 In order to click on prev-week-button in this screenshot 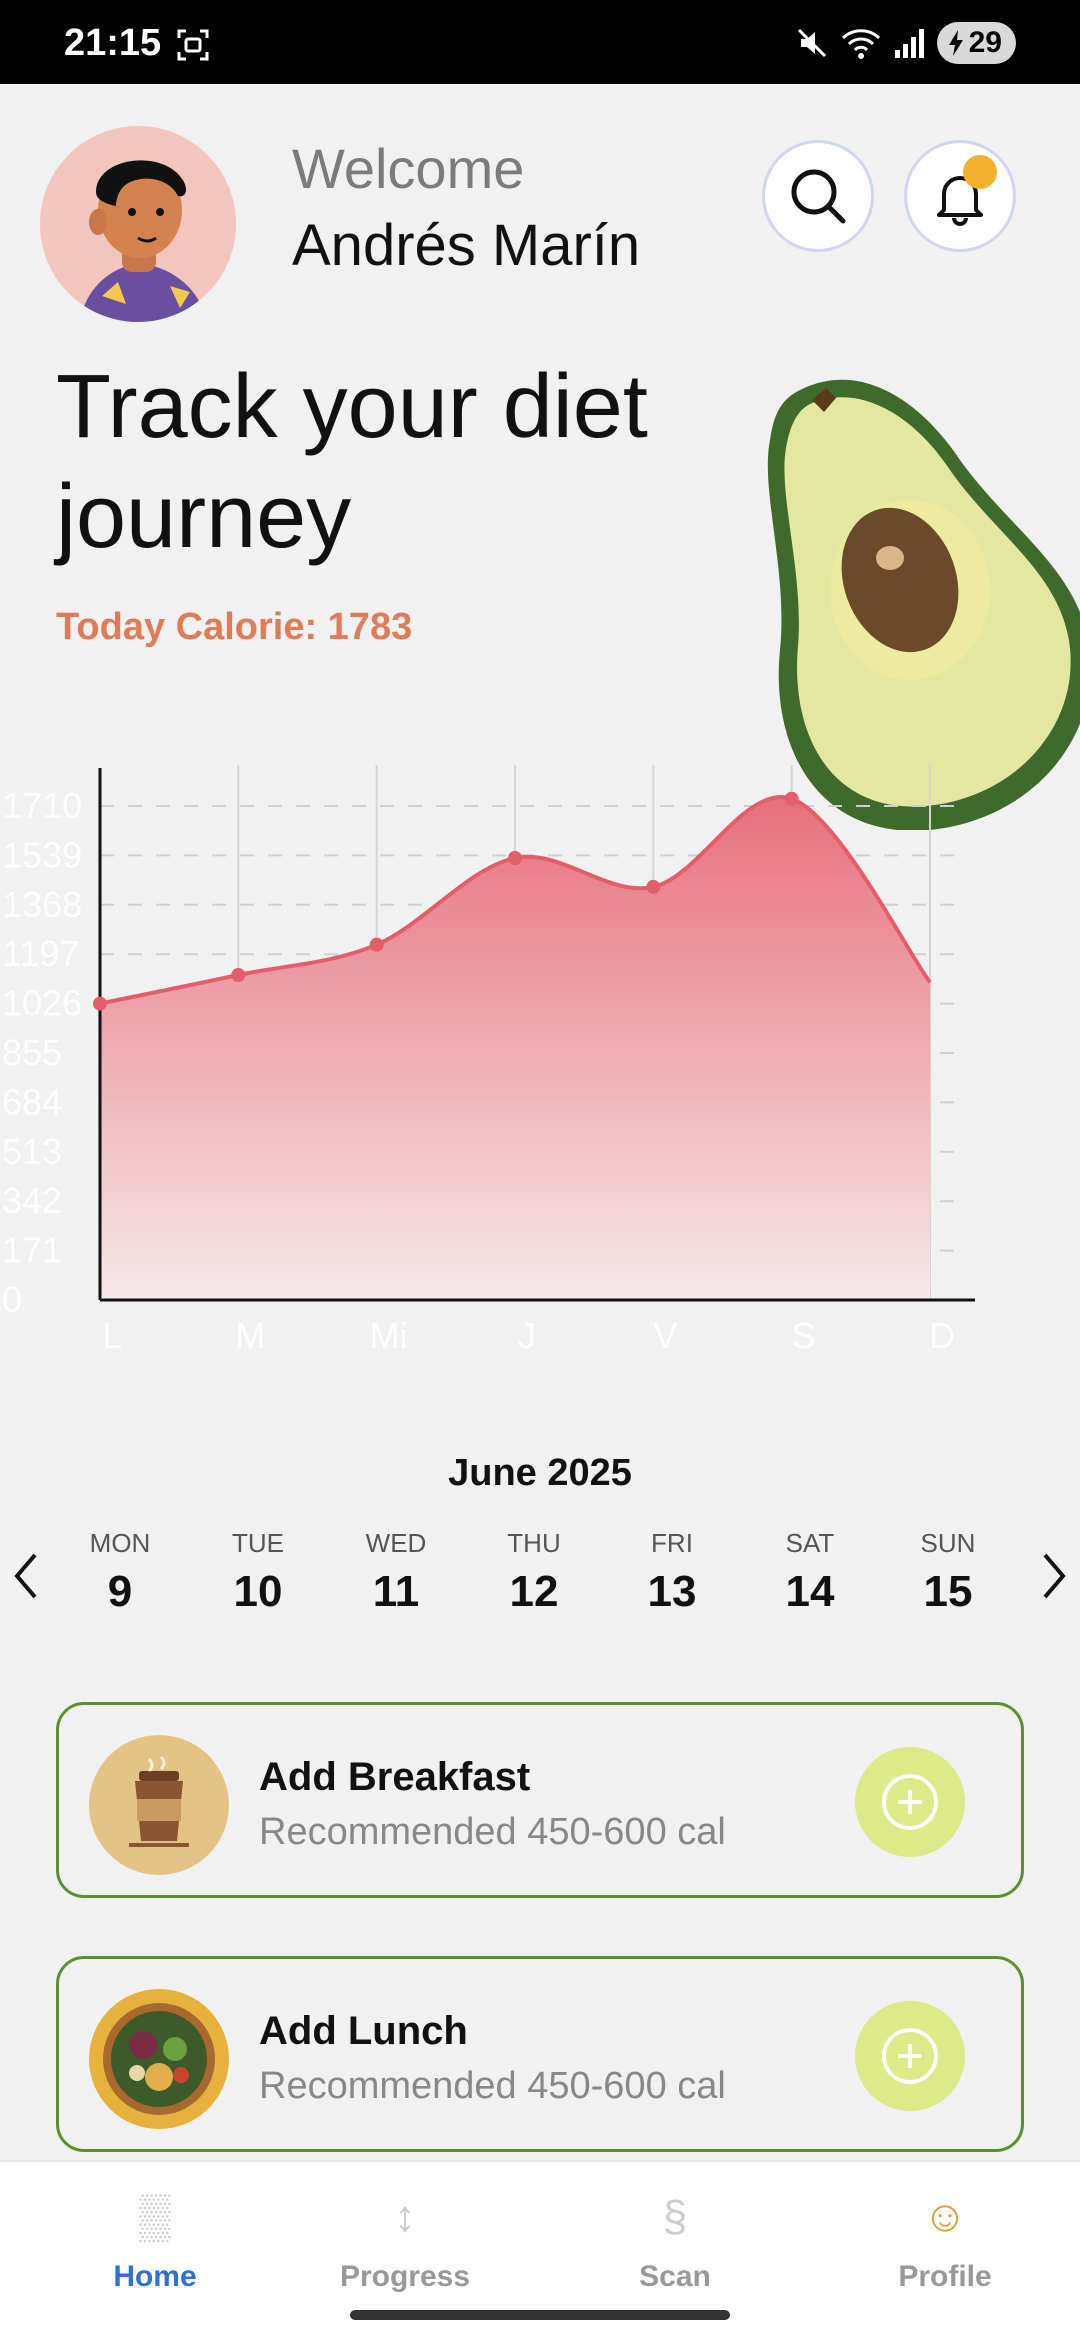, I will do `click(26, 1576)`.